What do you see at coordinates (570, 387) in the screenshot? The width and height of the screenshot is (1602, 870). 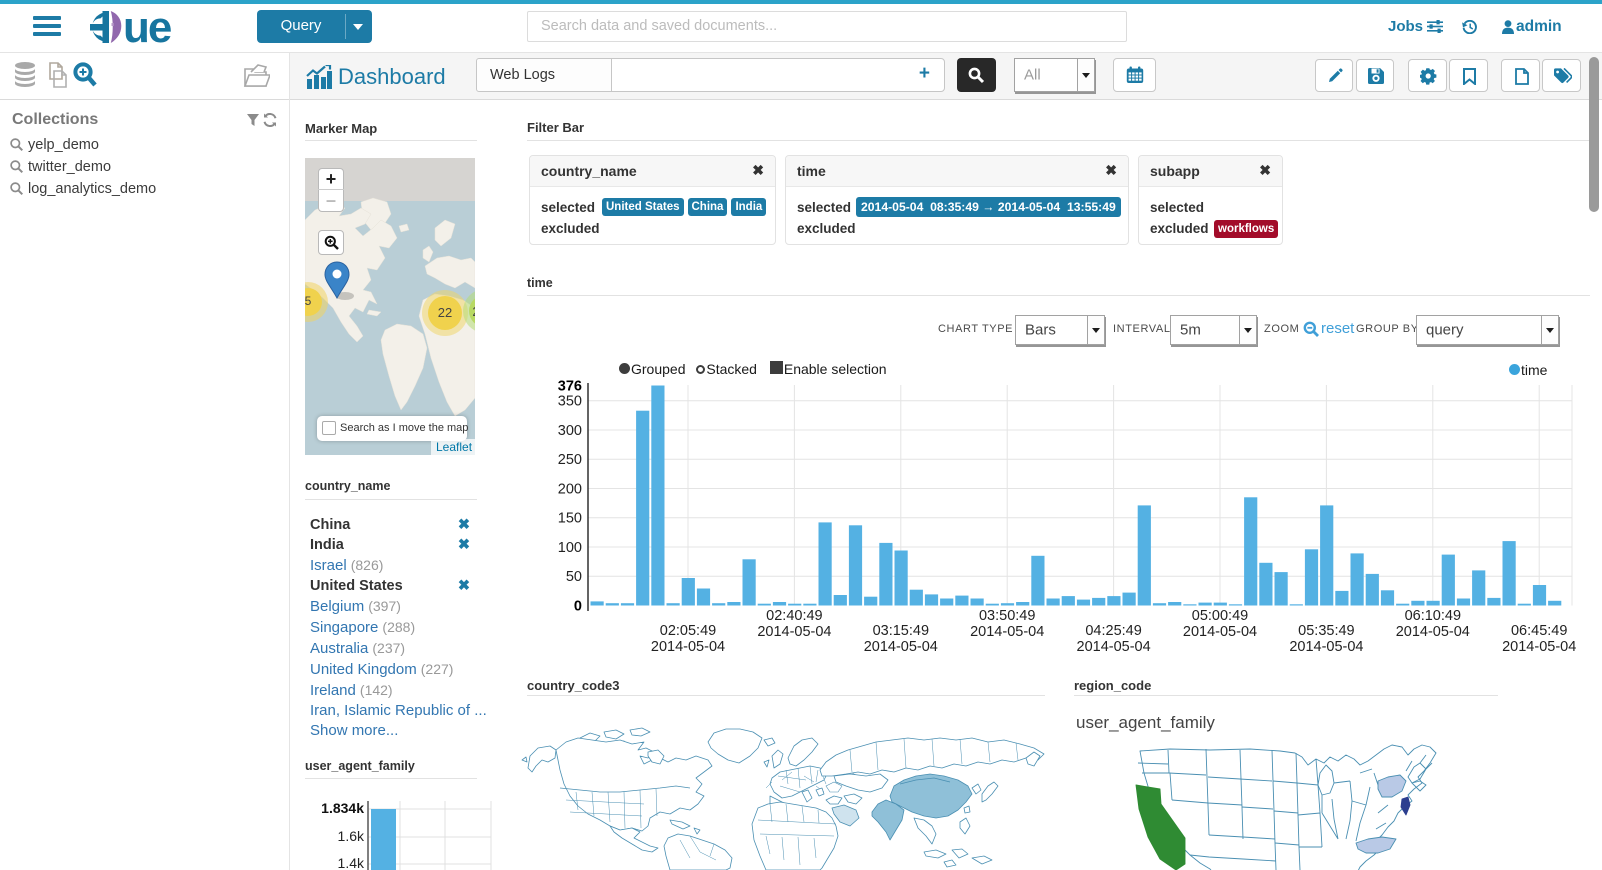 I see `svg-text: 376` at bounding box center [570, 387].